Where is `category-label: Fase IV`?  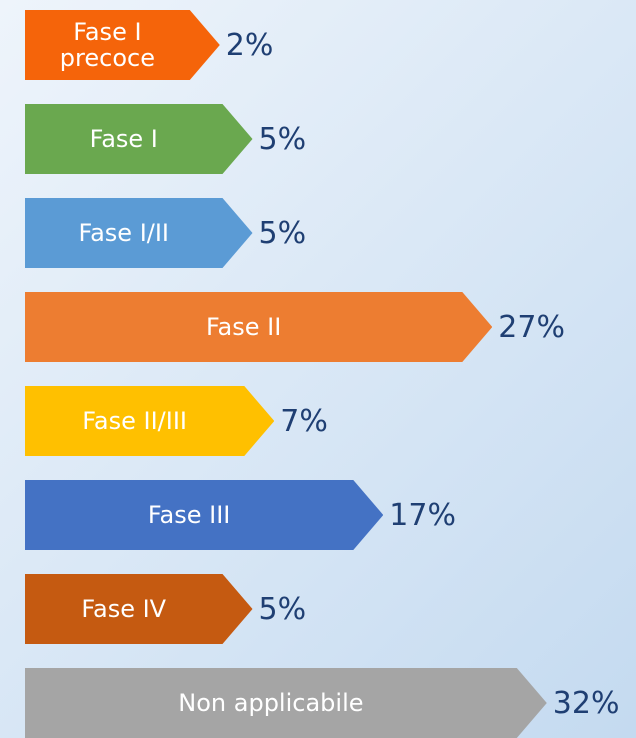 category-label: Fase IV is located at coordinates (124, 608).